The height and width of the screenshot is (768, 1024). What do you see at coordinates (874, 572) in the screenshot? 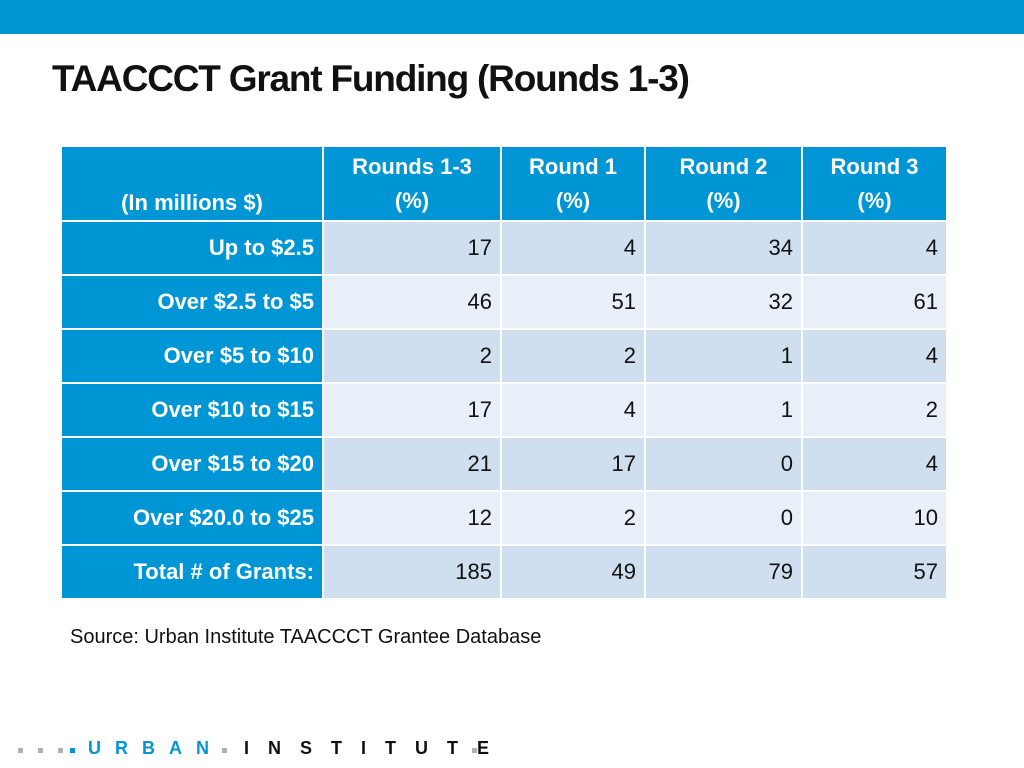
I see `table-cell: 57` at bounding box center [874, 572].